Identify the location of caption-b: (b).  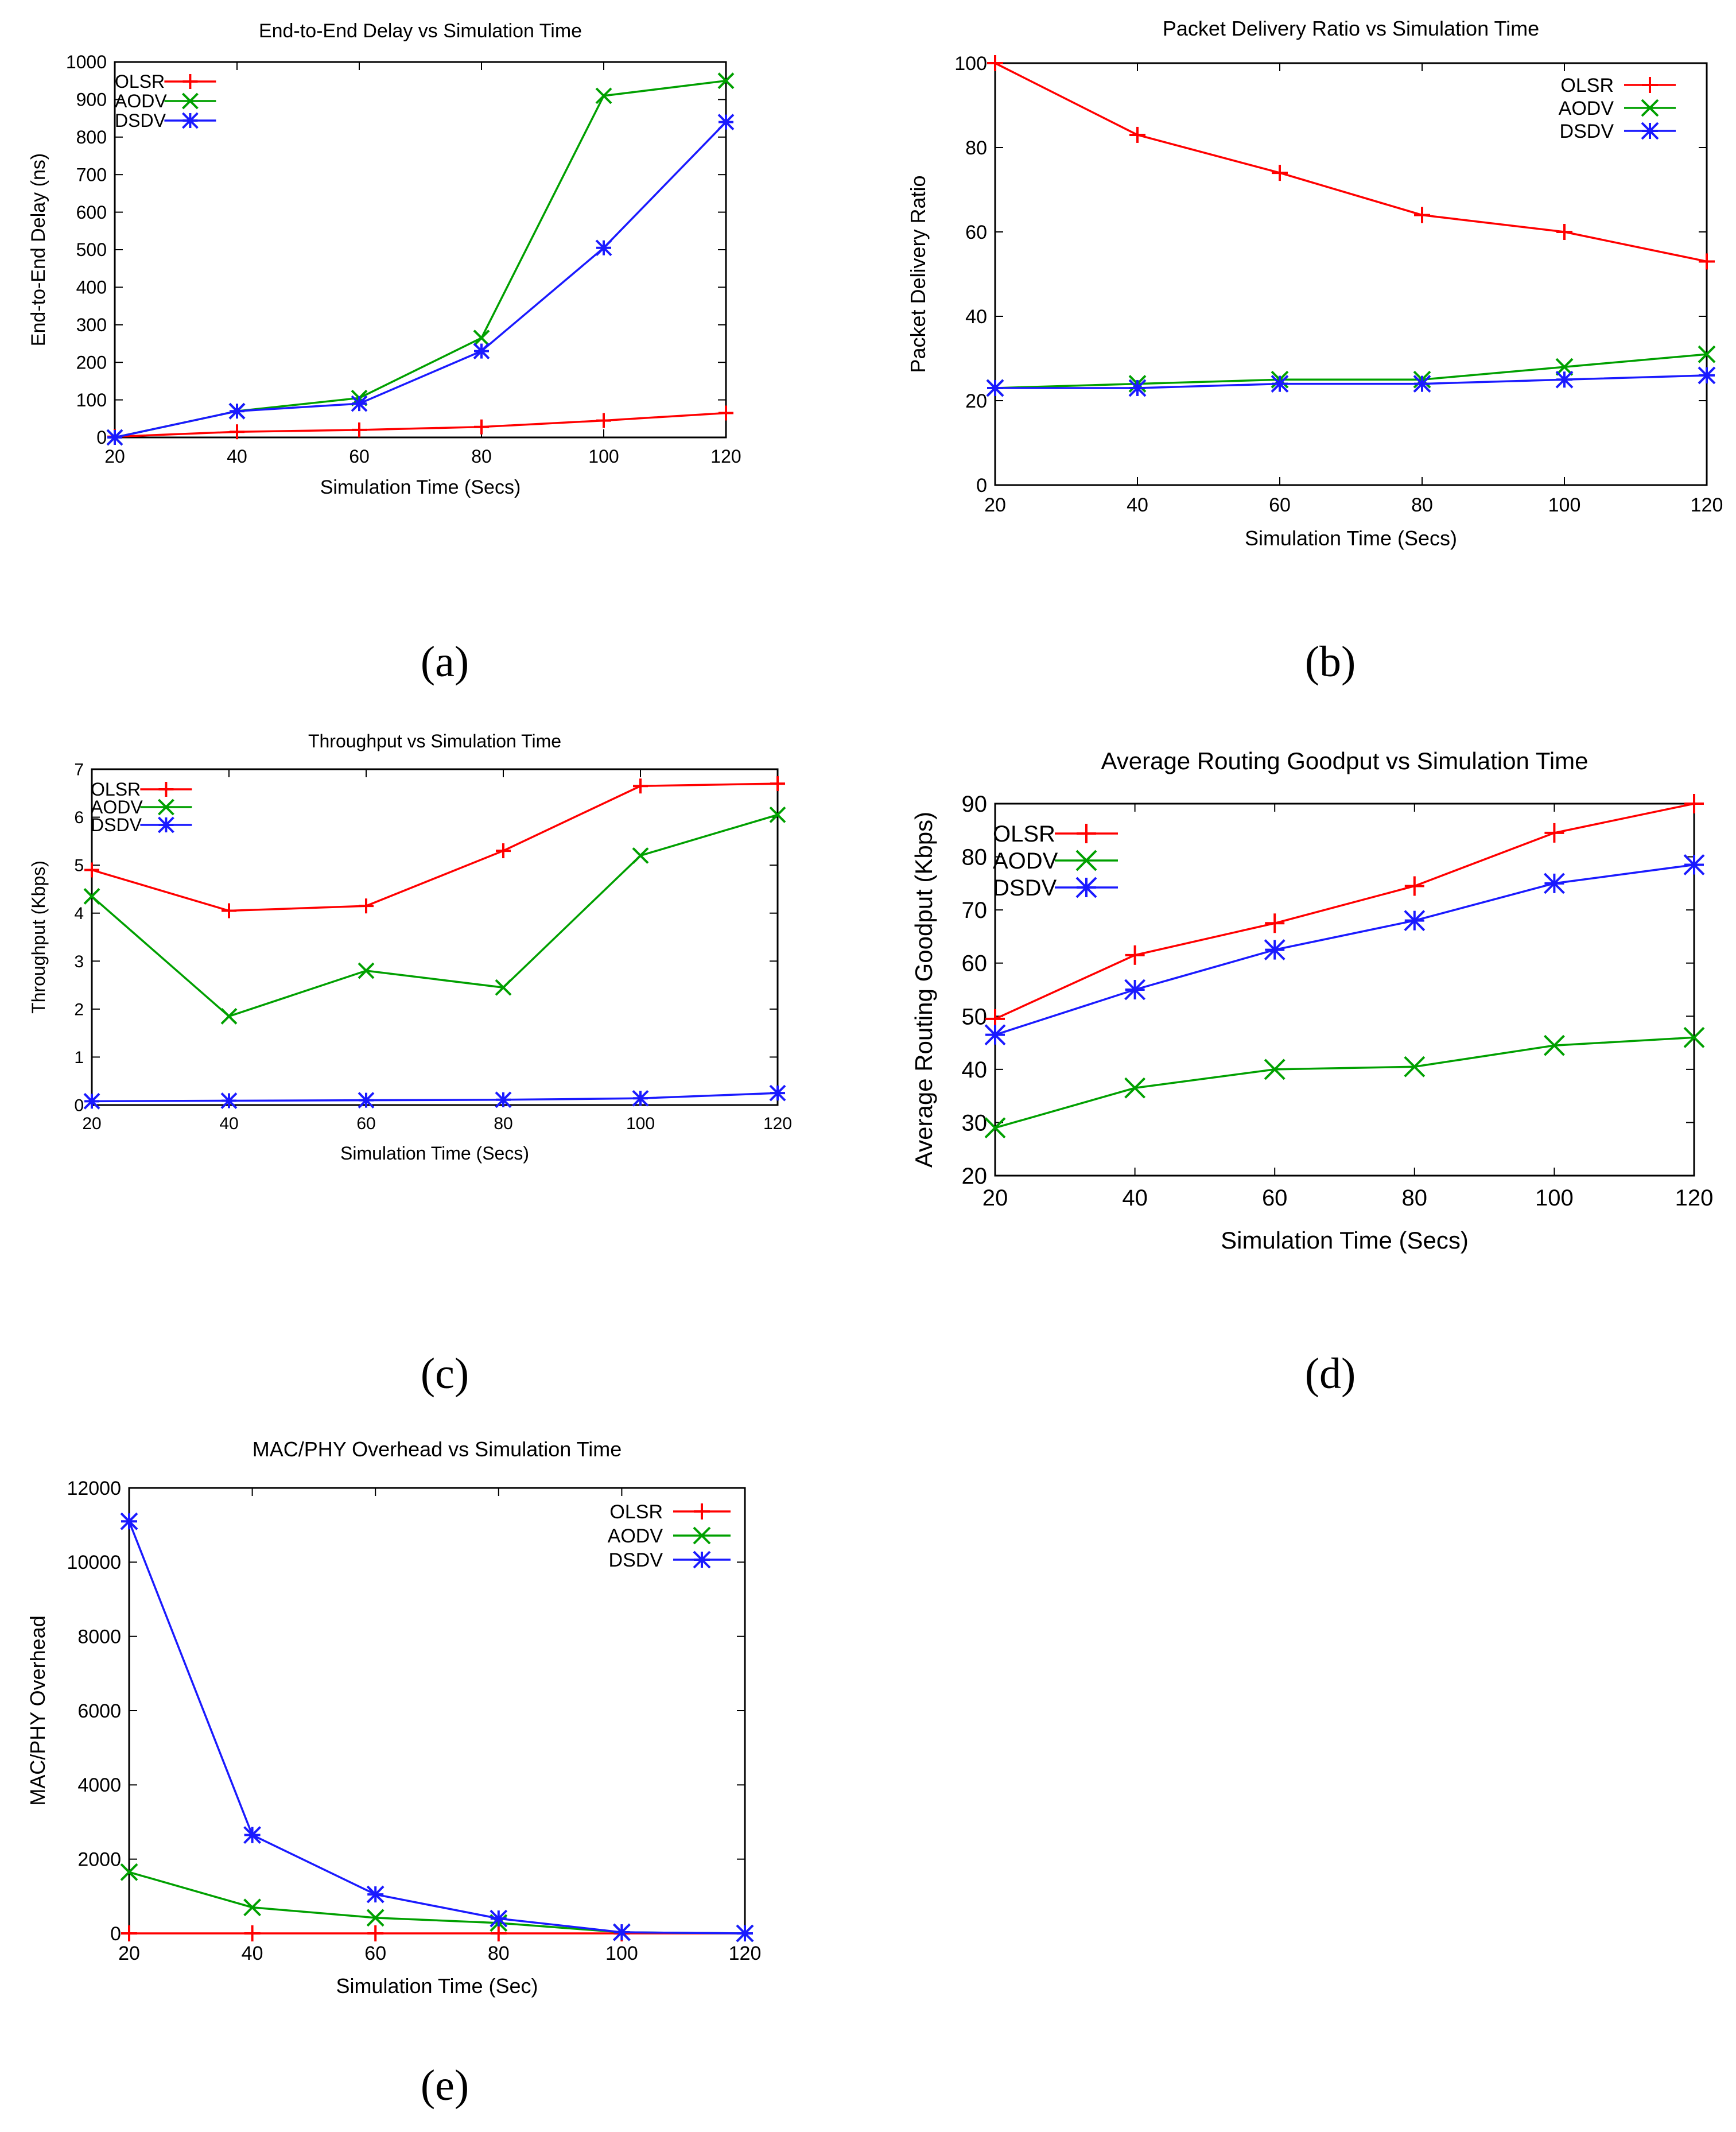
(1330, 662).